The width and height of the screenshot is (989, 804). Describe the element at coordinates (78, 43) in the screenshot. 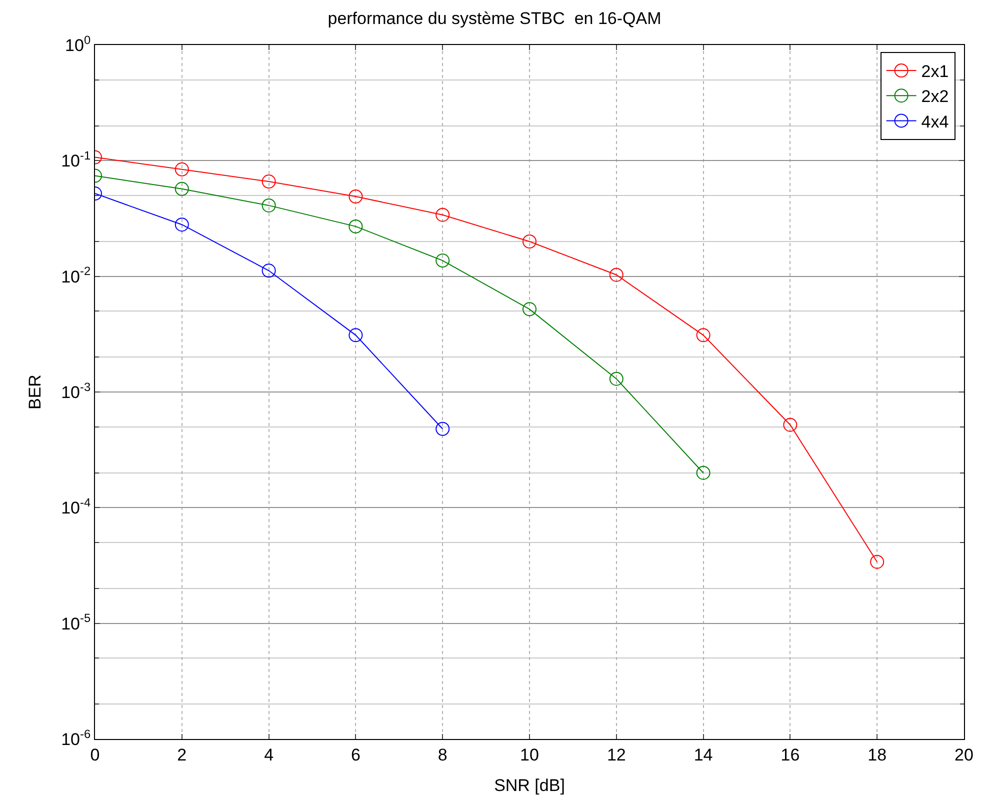

I see `y-tick-label: 10$^{0}$` at that location.